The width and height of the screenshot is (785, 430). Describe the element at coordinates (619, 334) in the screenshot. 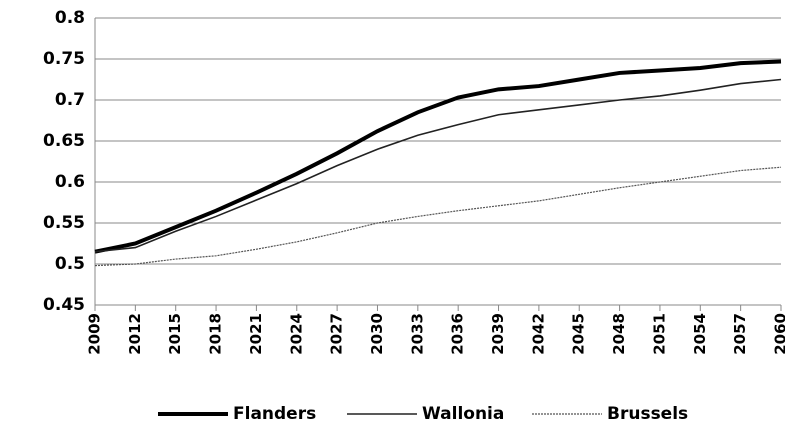

I see `x-tick-label: 2048` at that location.